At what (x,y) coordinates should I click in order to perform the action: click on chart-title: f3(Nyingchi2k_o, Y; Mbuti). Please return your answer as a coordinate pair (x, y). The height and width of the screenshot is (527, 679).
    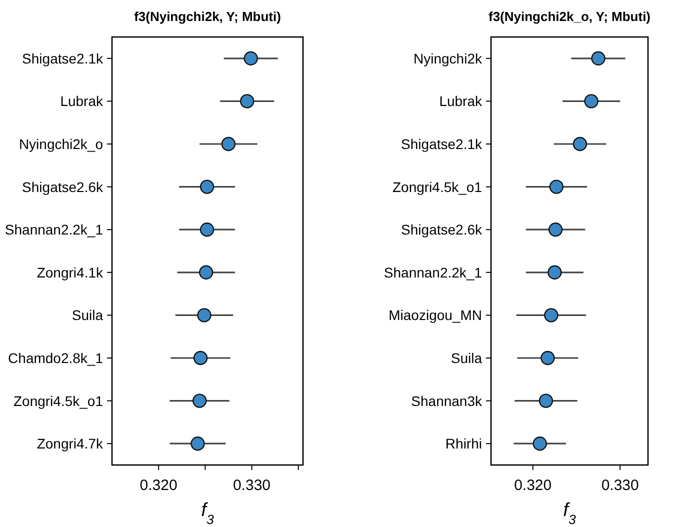
    Looking at the image, I should click on (569, 16).